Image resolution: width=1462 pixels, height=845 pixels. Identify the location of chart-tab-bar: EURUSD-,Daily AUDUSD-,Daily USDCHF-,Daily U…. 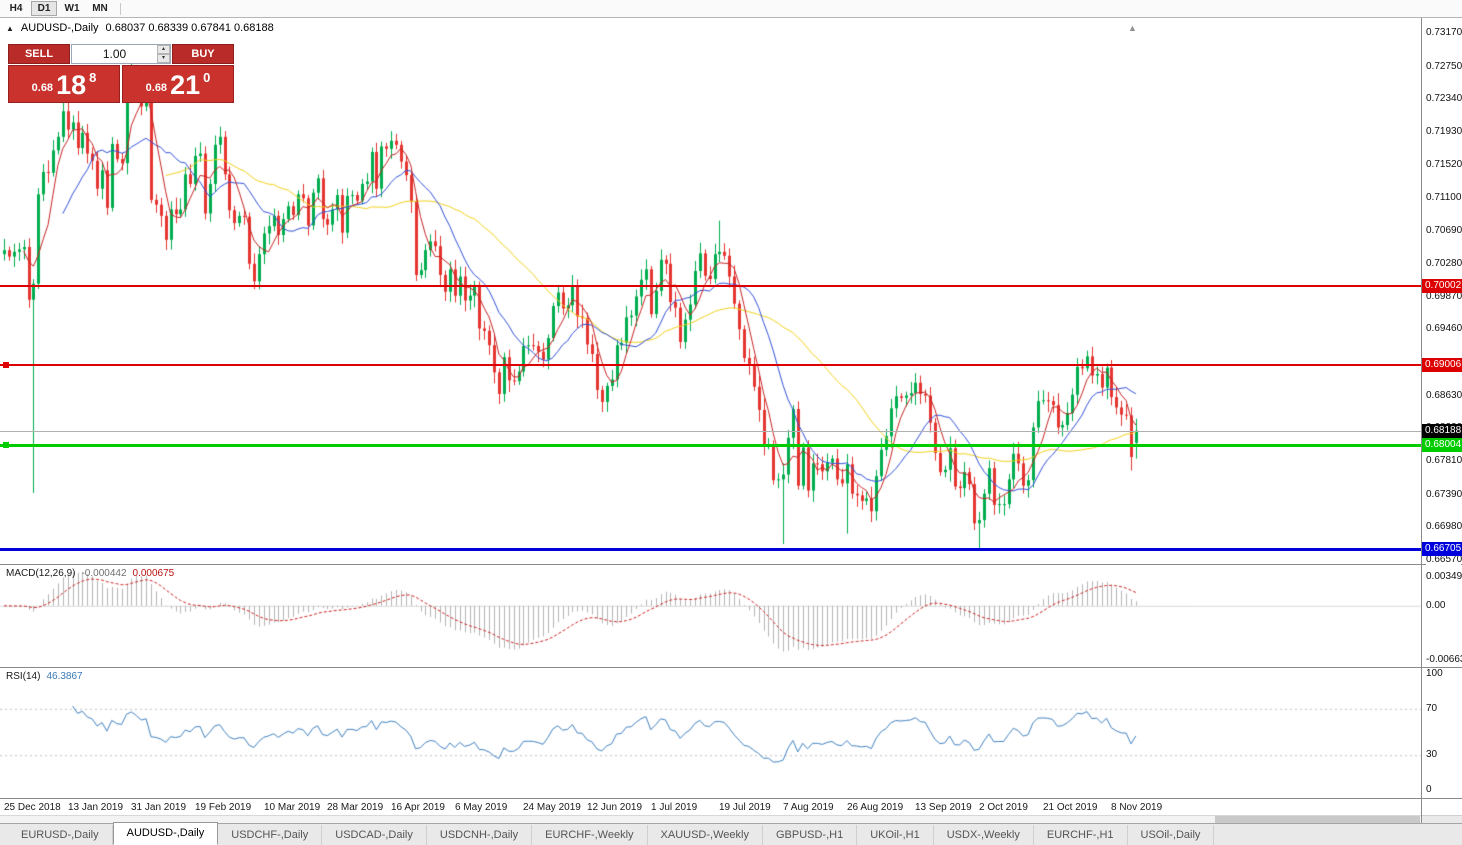
(731, 833).